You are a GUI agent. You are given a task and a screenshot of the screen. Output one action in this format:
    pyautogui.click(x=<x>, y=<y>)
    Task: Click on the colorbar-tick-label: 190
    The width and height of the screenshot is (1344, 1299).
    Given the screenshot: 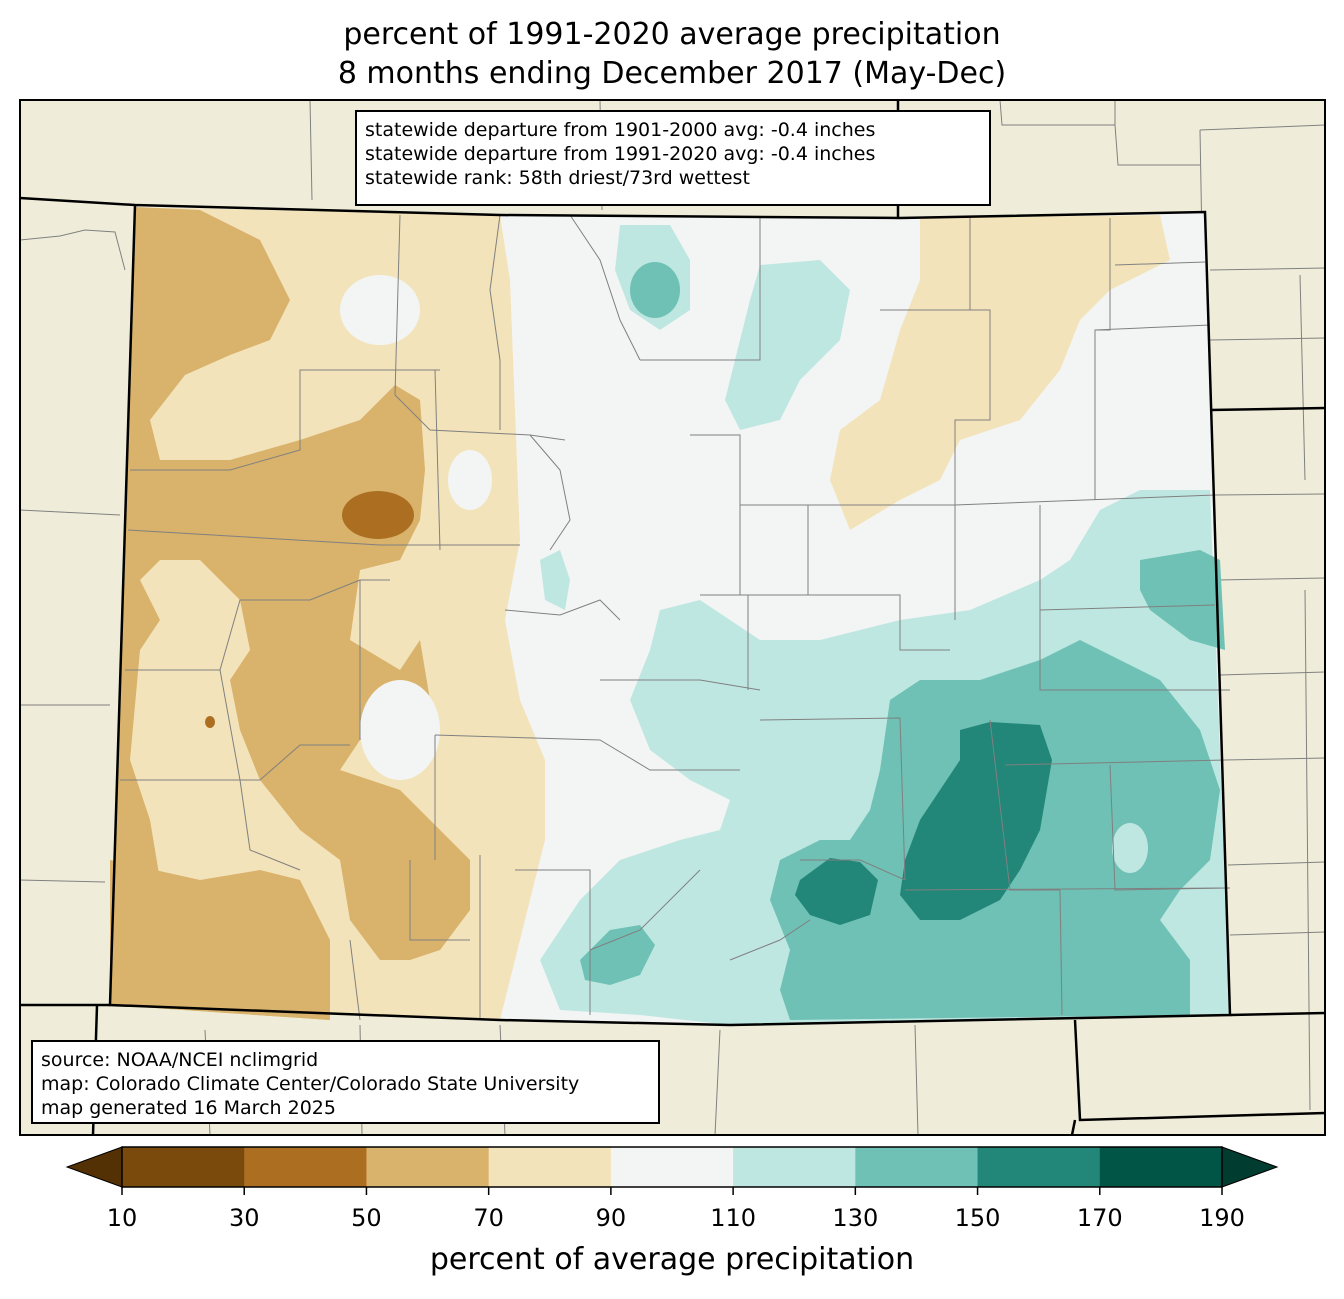 What is the action you would take?
    pyautogui.click(x=1222, y=1218)
    